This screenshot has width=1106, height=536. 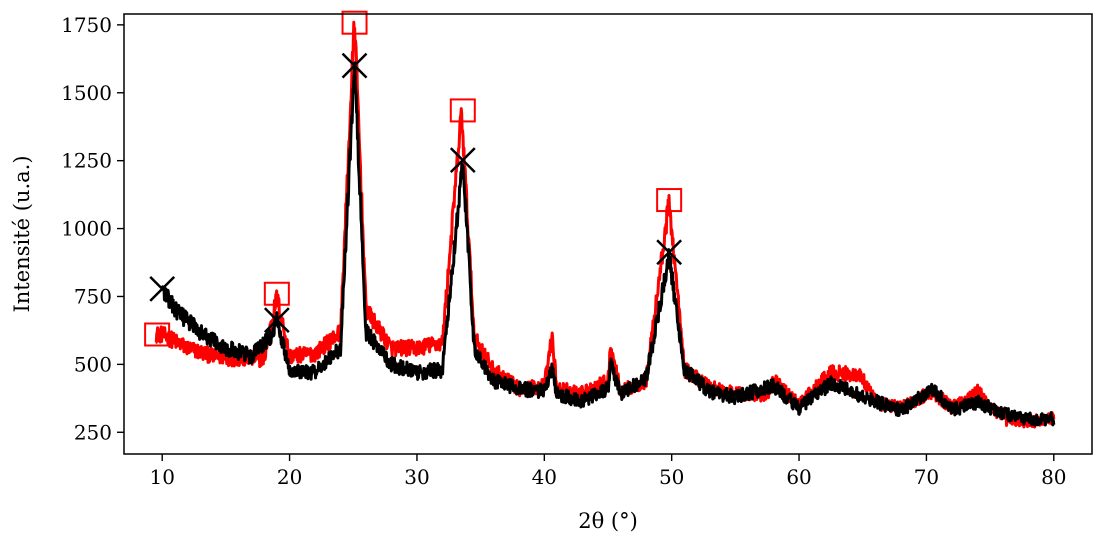 I want to click on y-tick-label: 750, so click(x=93, y=296).